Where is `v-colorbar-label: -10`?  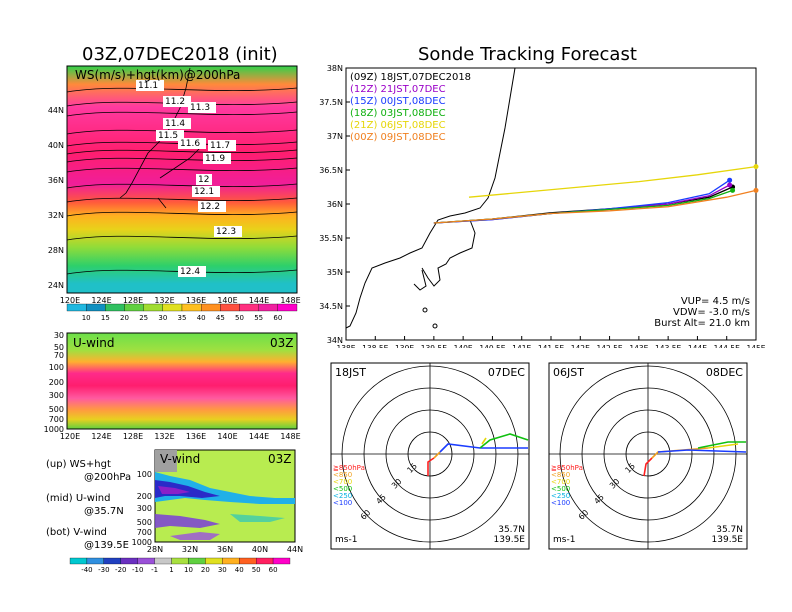
v-colorbar-label: -10 is located at coordinates (137, 570).